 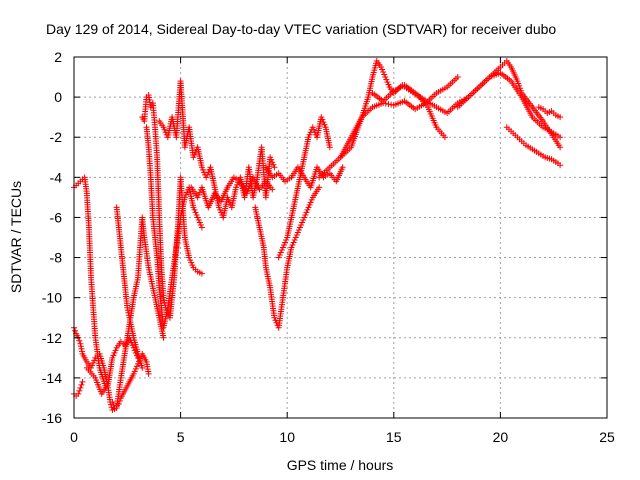 What do you see at coordinates (56, 217) in the screenshot?
I see `y-tick-label: -6` at bounding box center [56, 217].